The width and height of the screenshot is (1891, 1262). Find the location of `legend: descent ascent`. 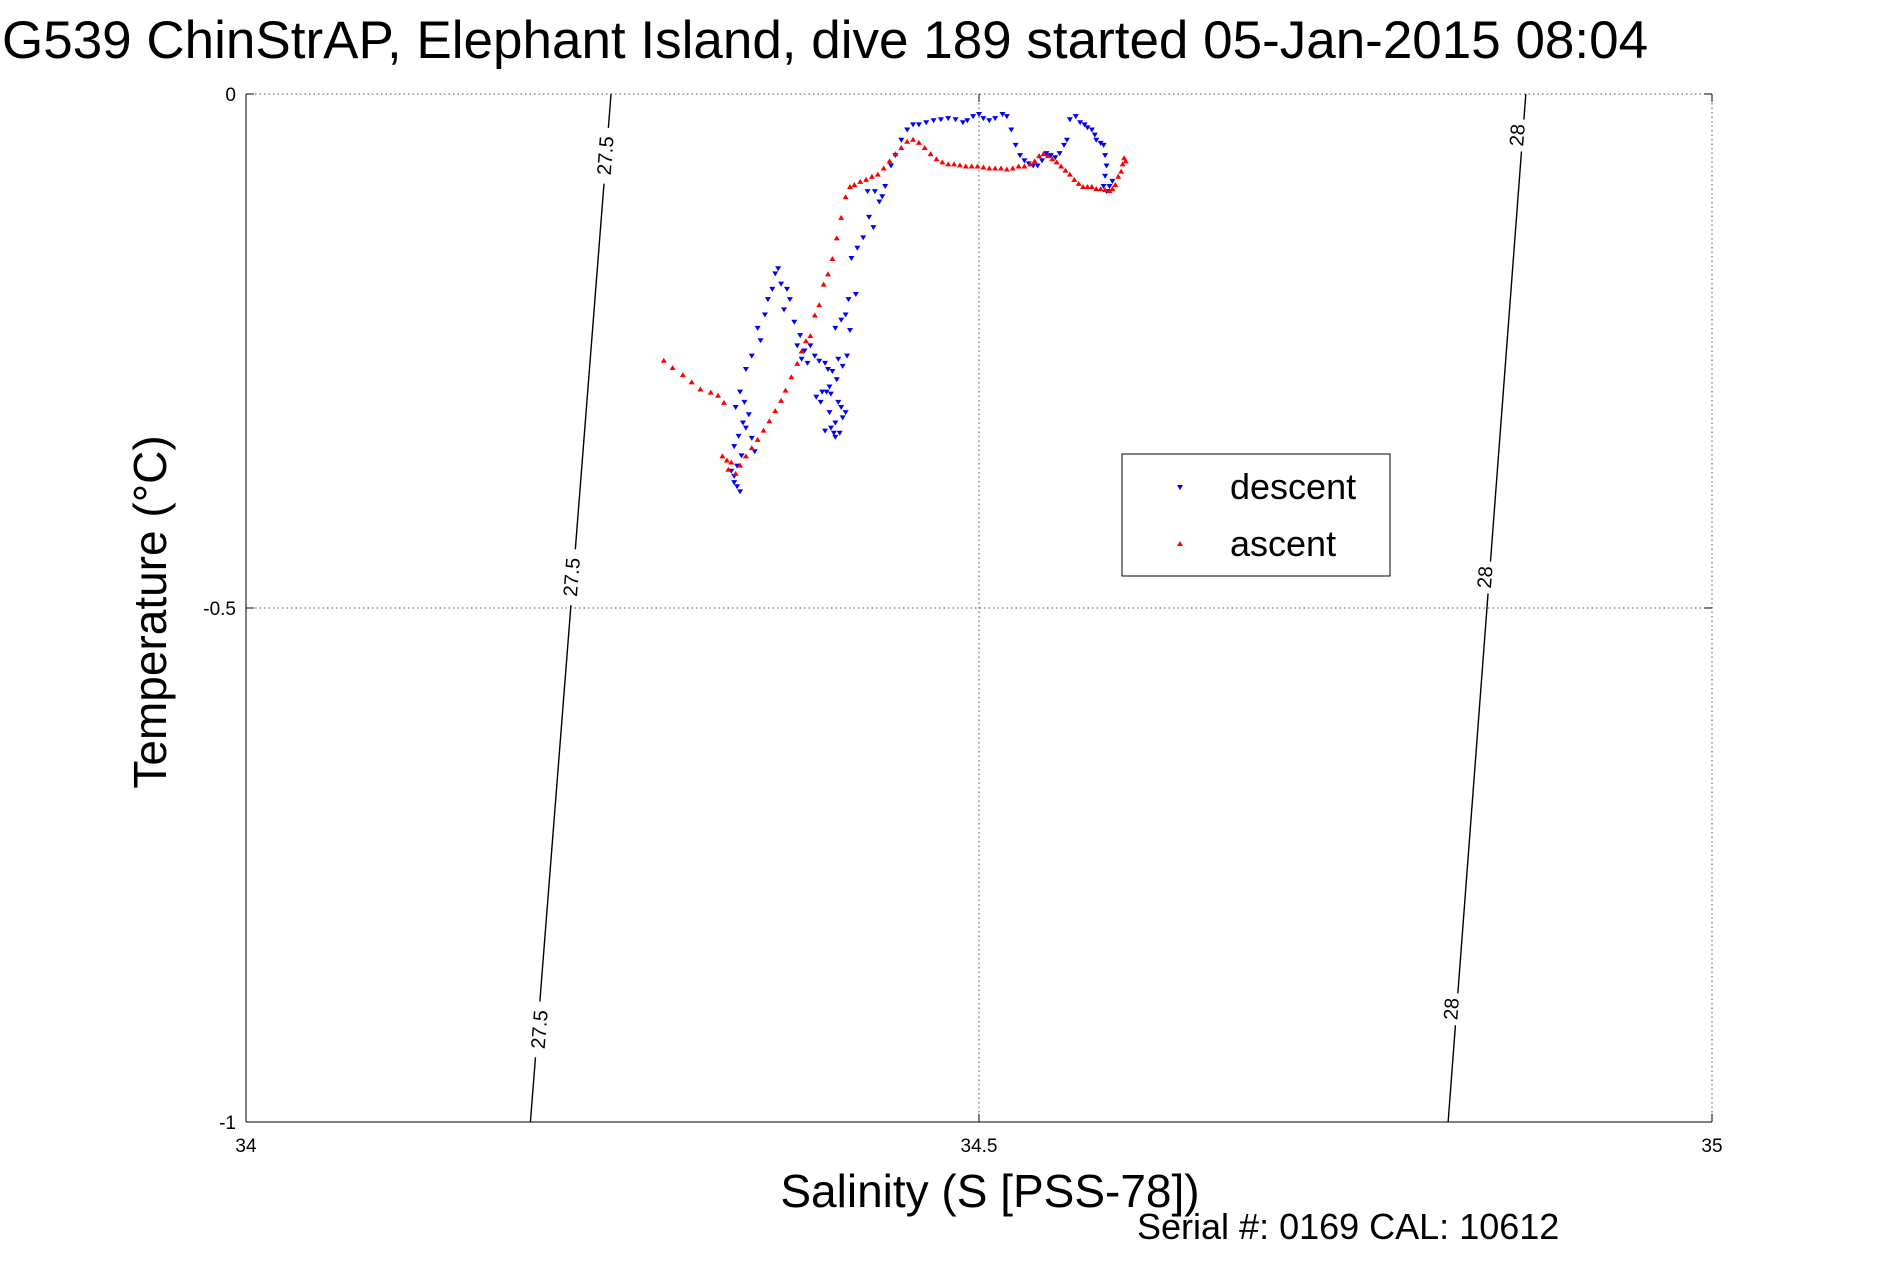

legend: descent ascent is located at coordinates (1256, 515).